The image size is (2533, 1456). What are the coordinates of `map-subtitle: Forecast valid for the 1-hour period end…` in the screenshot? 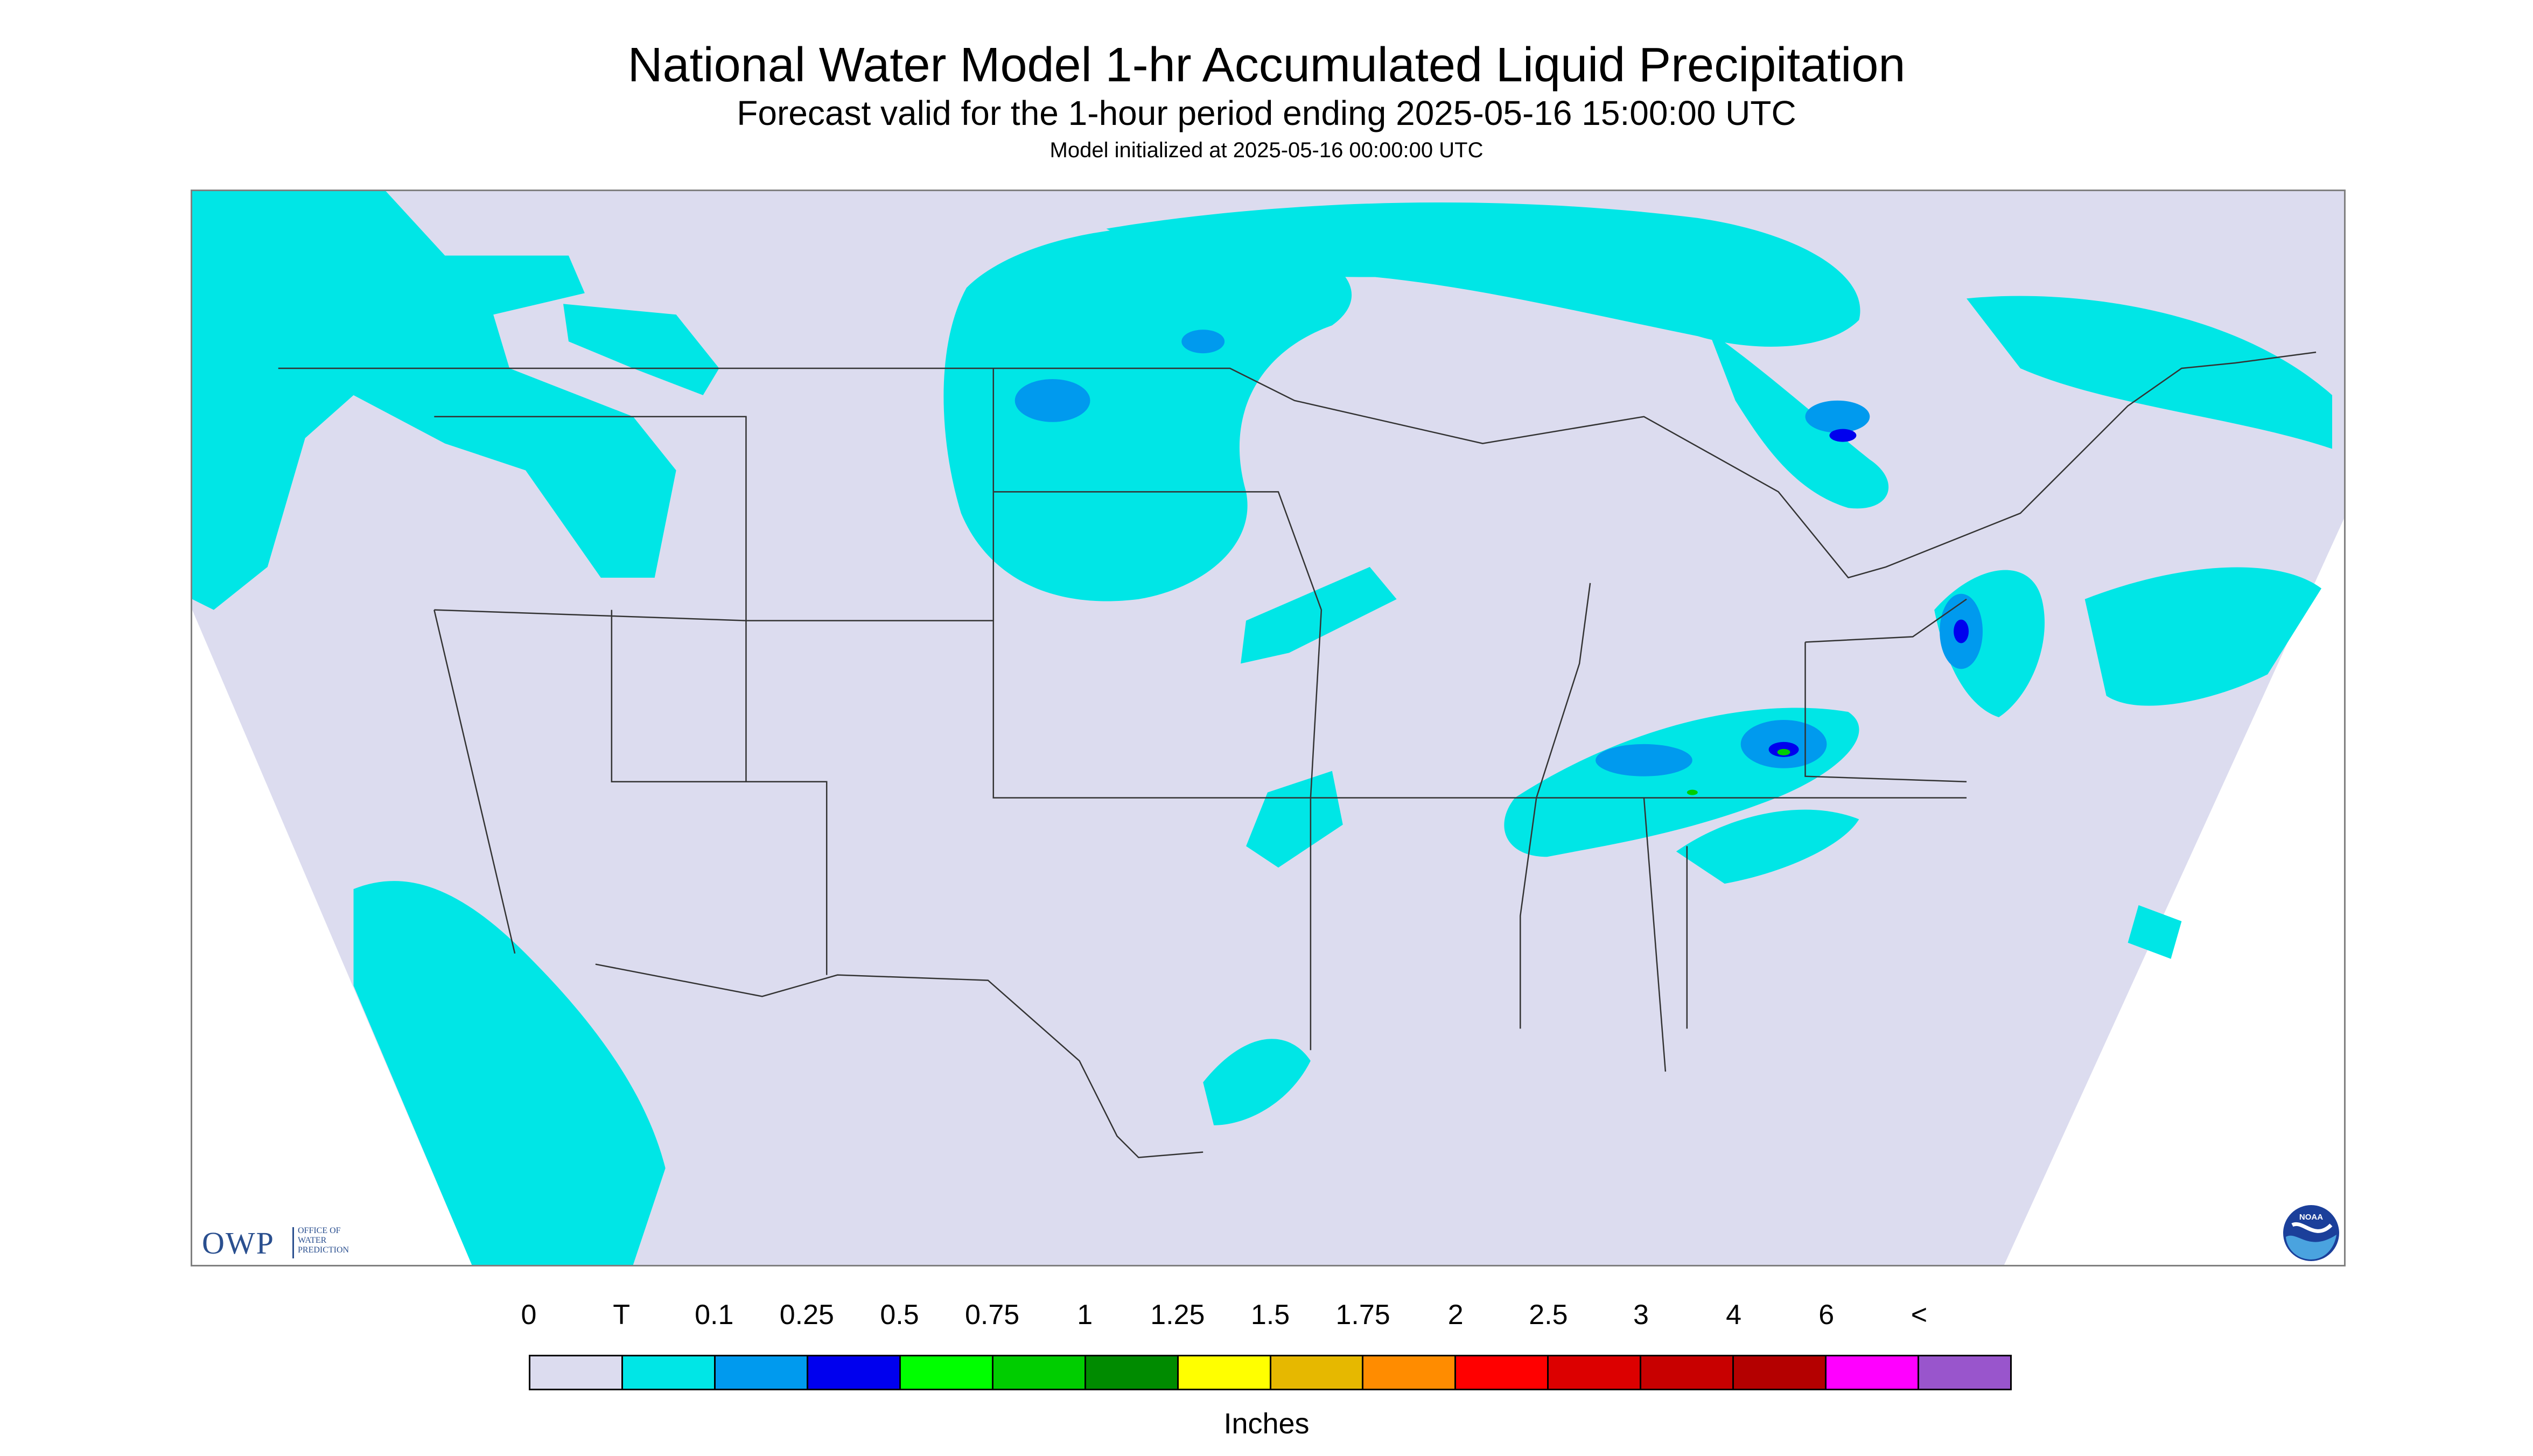 It's located at (1266, 113).